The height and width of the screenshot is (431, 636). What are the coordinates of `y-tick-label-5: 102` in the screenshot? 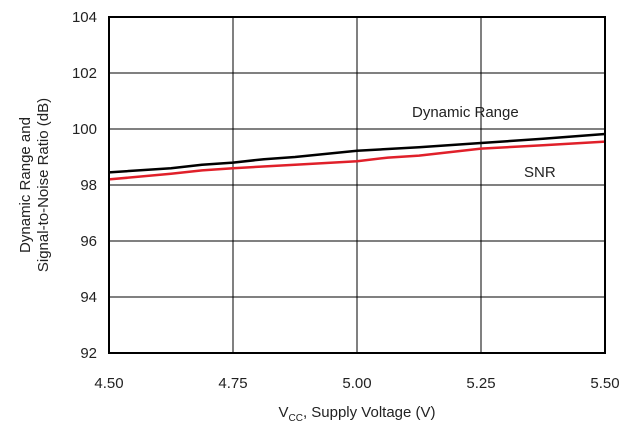 It's located at (84, 73).